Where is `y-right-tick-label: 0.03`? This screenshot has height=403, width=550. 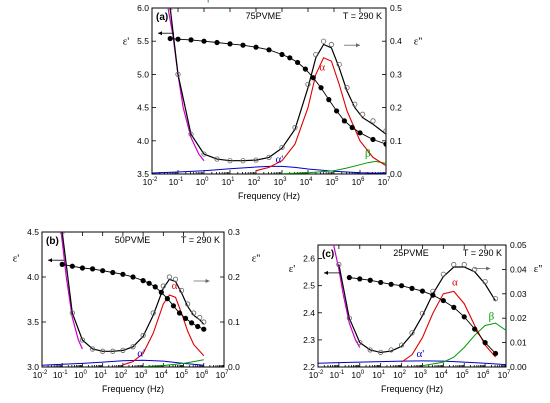 y-right-tick-label: 0.03 is located at coordinates (518, 294).